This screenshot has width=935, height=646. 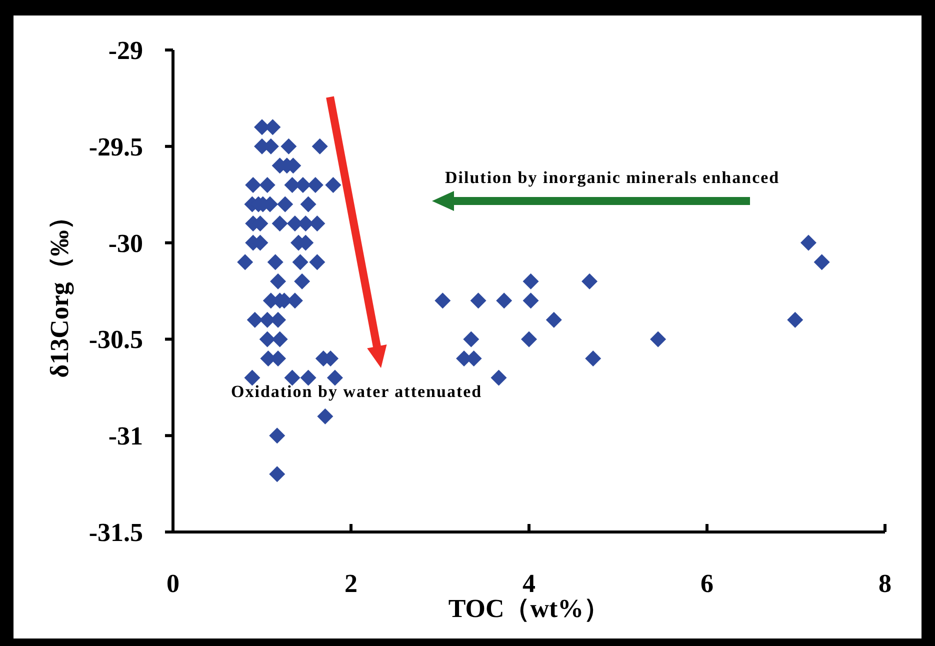 What do you see at coordinates (59, 291) in the screenshot?
I see `y-axis-title: δ13Corg（‰）` at bounding box center [59, 291].